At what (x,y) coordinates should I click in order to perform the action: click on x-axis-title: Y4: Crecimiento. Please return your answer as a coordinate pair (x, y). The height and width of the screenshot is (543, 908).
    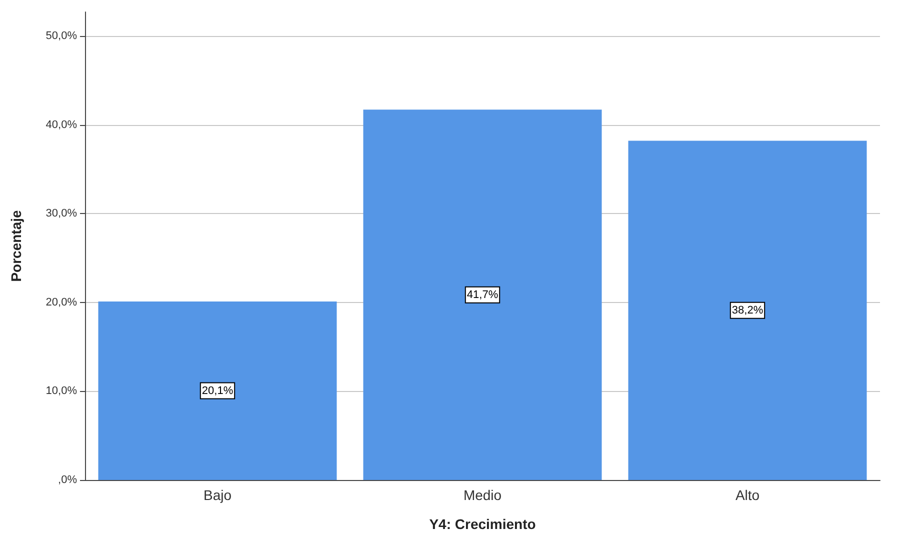
    Looking at the image, I should click on (482, 524).